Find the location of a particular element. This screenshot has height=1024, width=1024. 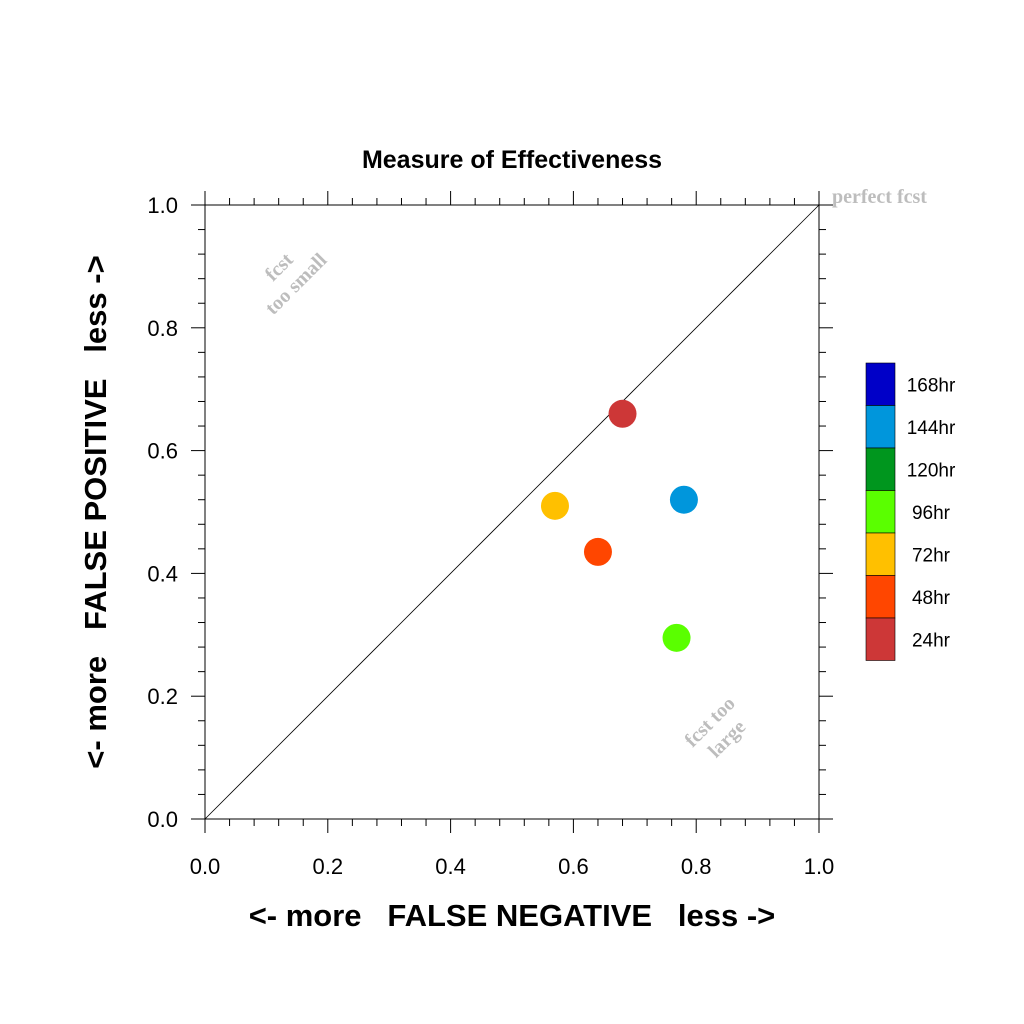

y-tick-label: 0.8 is located at coordinates (162, 328).